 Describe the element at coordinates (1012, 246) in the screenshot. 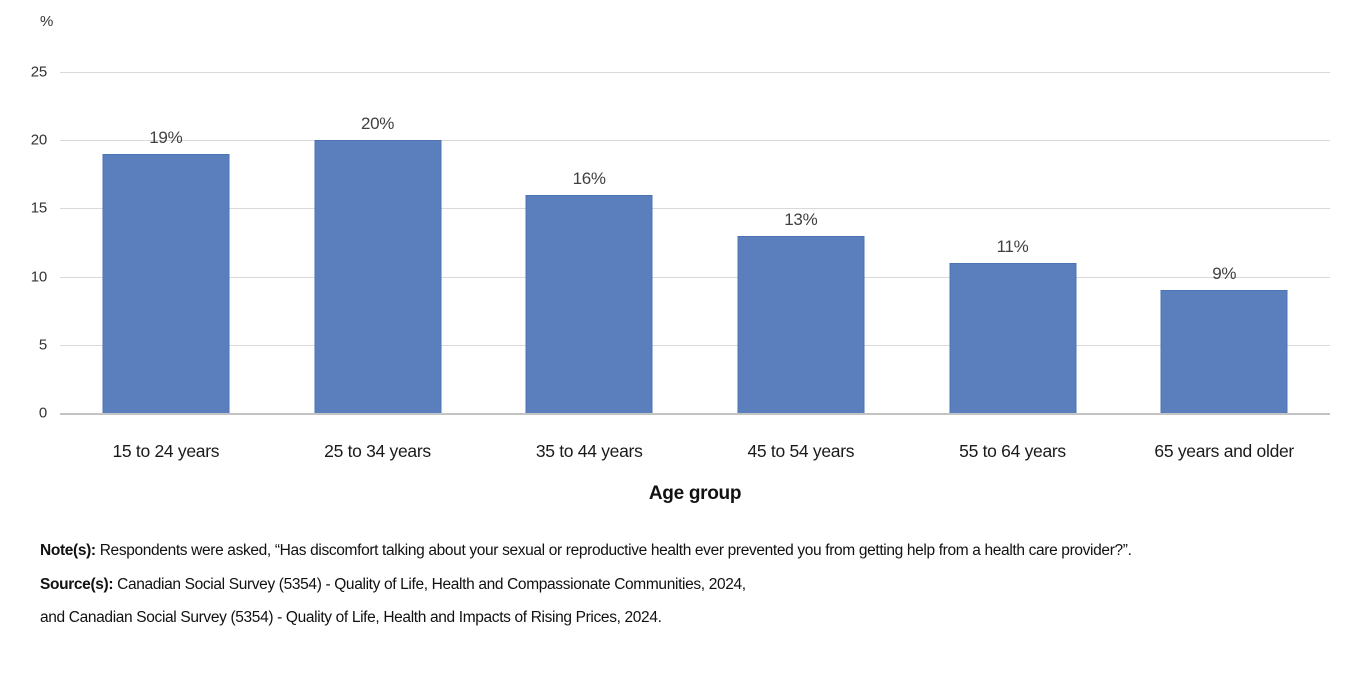

I see `bar-value-label: 11%` at that location.